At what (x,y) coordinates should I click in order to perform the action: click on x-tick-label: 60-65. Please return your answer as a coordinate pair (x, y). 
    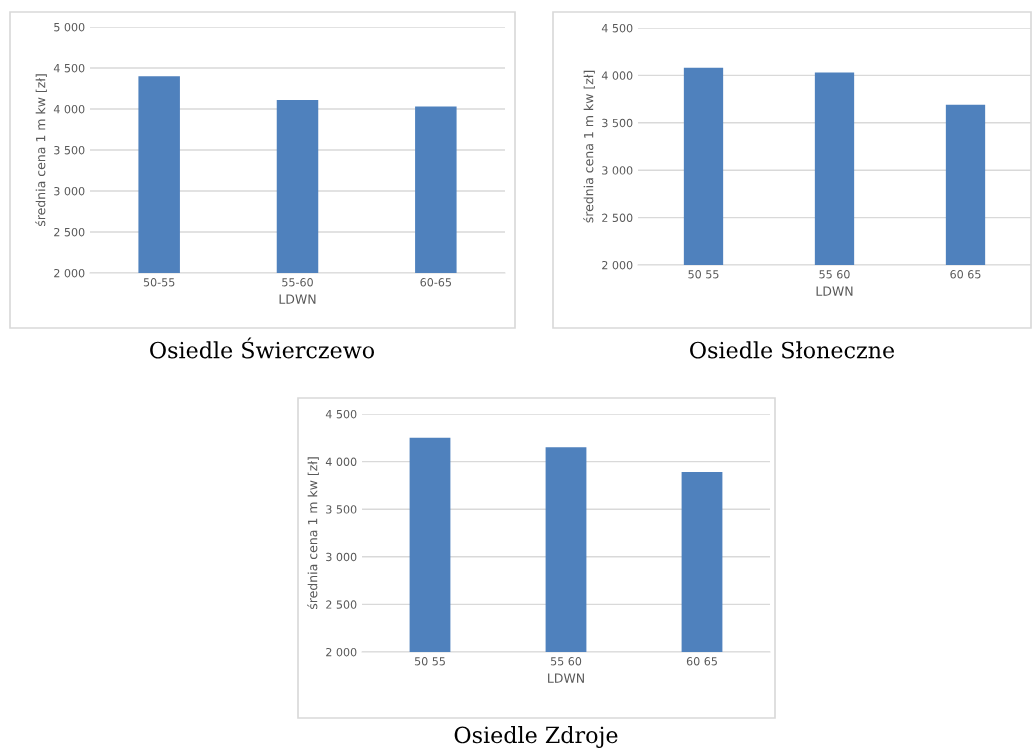
    Looking at the image, I should click on (436, 282).